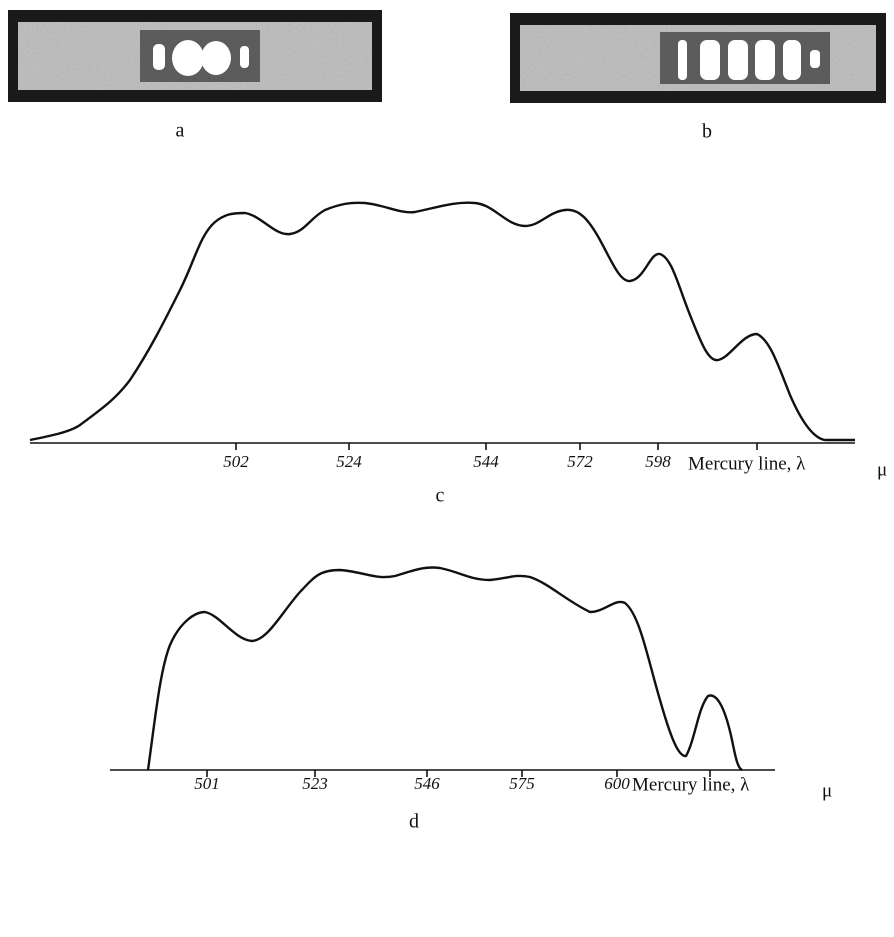 This screenshot has height=937, width=894. Describe the element at coordinates (180, 131) in the screenshot. I see `panel-label: a` at that location.